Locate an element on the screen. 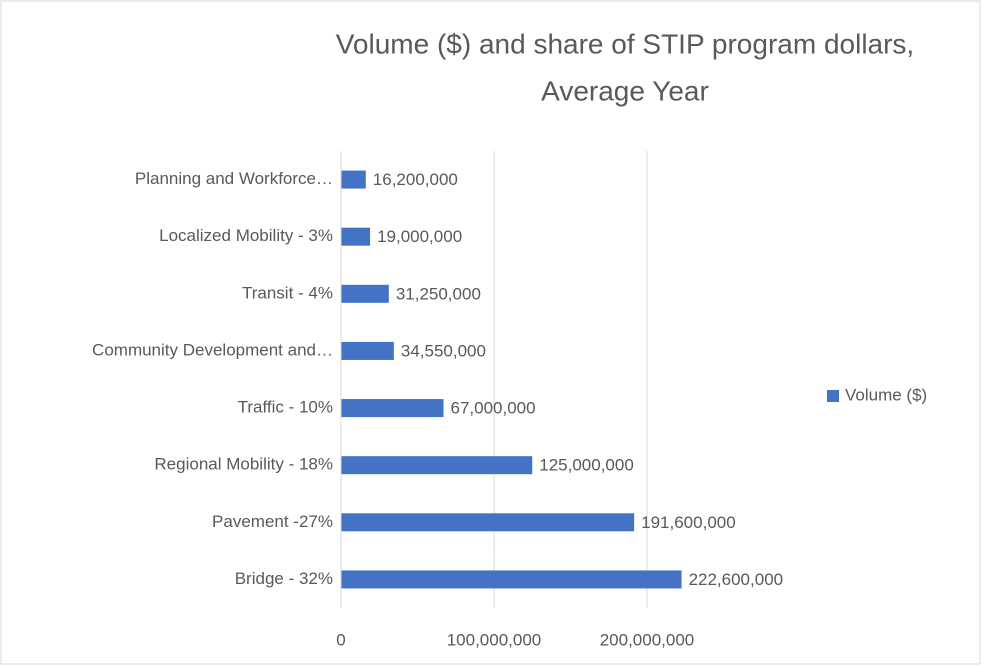 The image size is (982, 666). data-label: 16,200,000 is located at coordinates (415, 179).